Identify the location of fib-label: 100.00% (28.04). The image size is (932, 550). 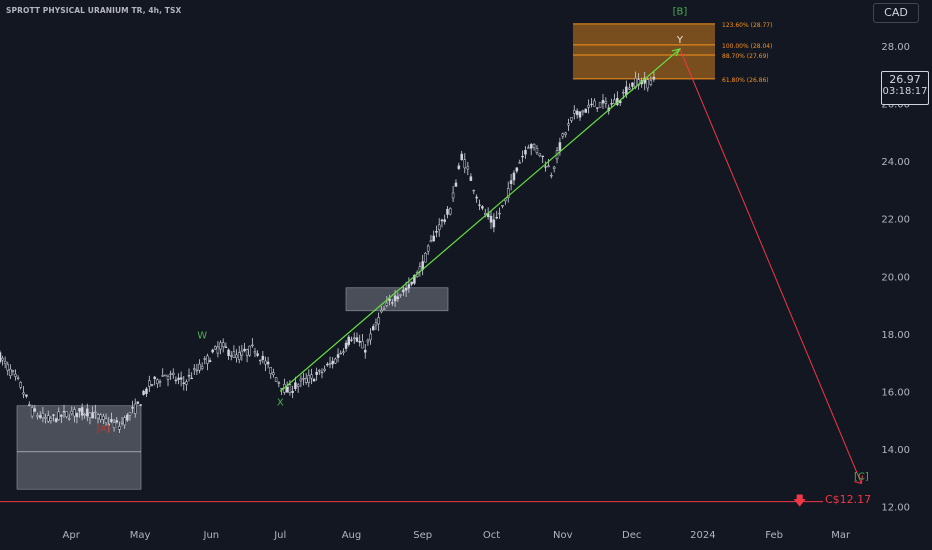
(747, 46).